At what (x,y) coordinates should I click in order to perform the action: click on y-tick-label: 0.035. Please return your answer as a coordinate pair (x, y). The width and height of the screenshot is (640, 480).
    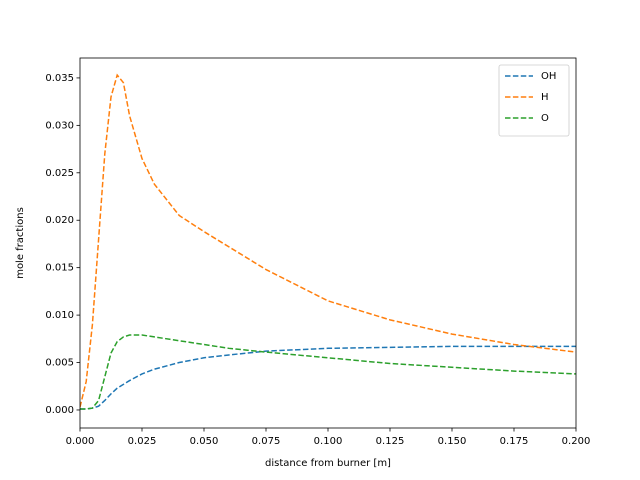
    Looking at the image, I should click on (59, 78).